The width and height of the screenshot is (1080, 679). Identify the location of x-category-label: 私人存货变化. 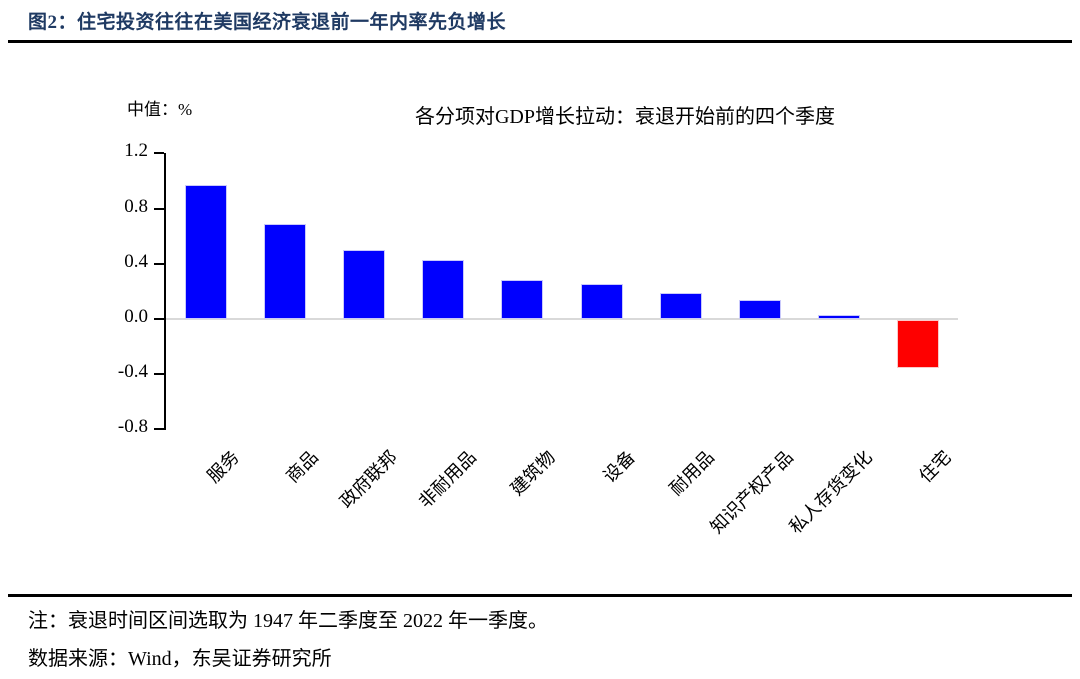
(830, 492).